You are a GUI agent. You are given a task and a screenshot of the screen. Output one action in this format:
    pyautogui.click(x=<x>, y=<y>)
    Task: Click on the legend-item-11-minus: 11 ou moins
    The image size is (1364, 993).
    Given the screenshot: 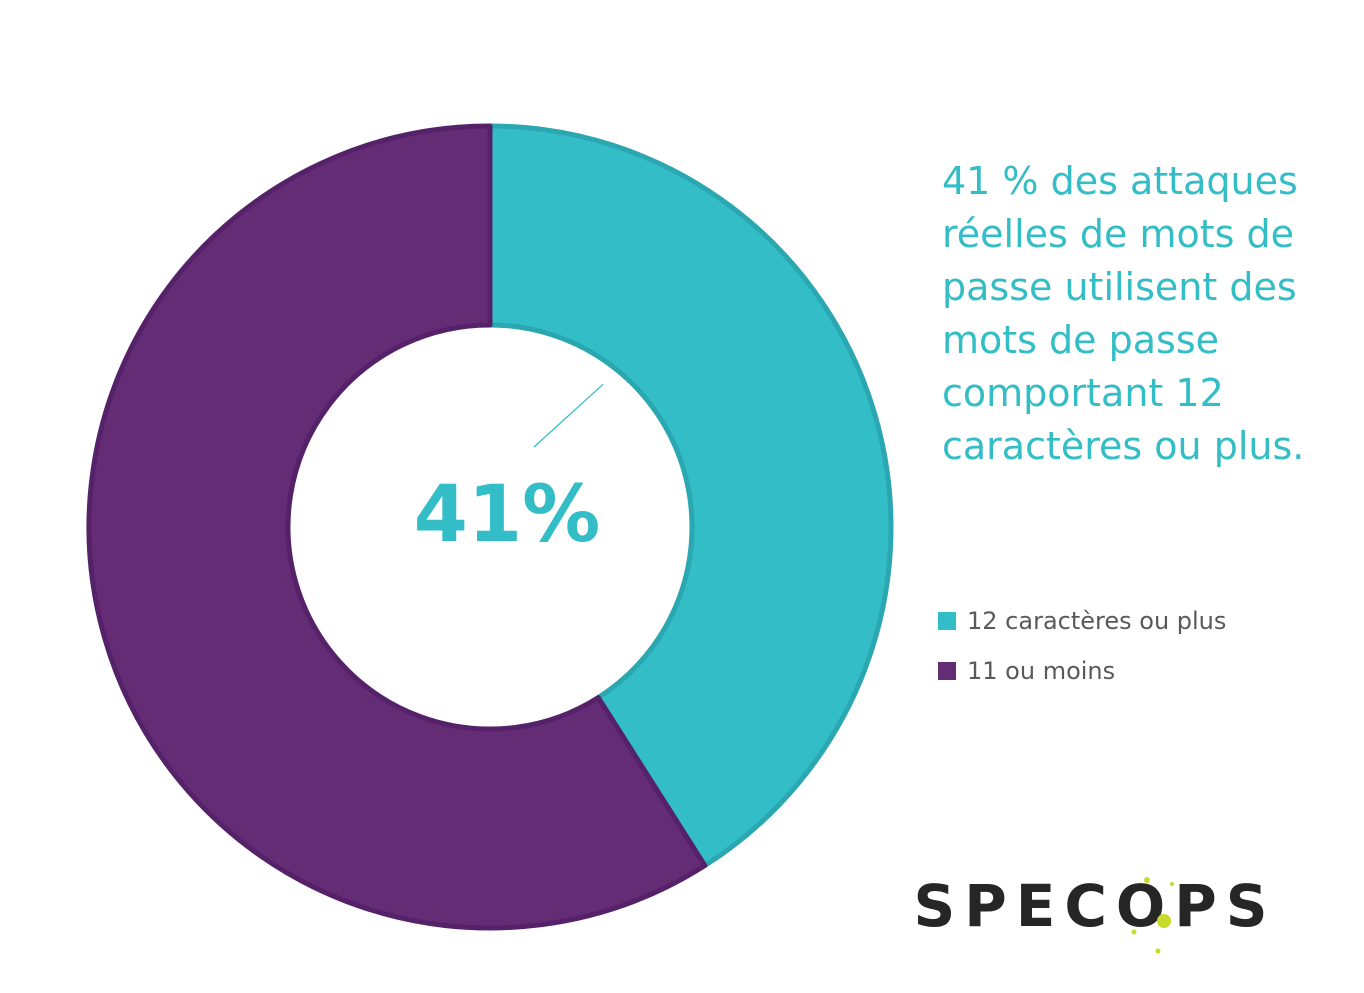 What is the action you would take?
    pyautogui.click(x=1082, y=671)
    